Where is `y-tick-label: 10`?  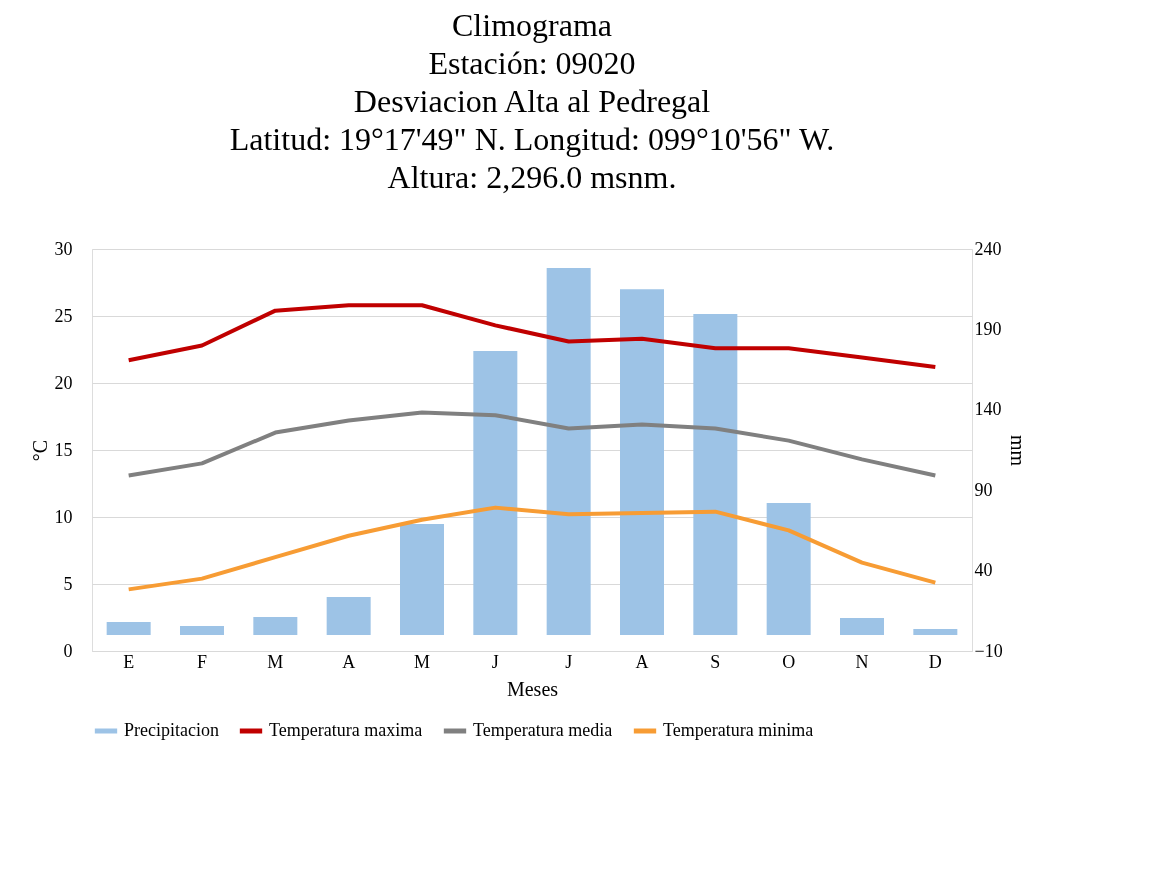 y-tick-label: 10 is located at coordinates (63, 516).